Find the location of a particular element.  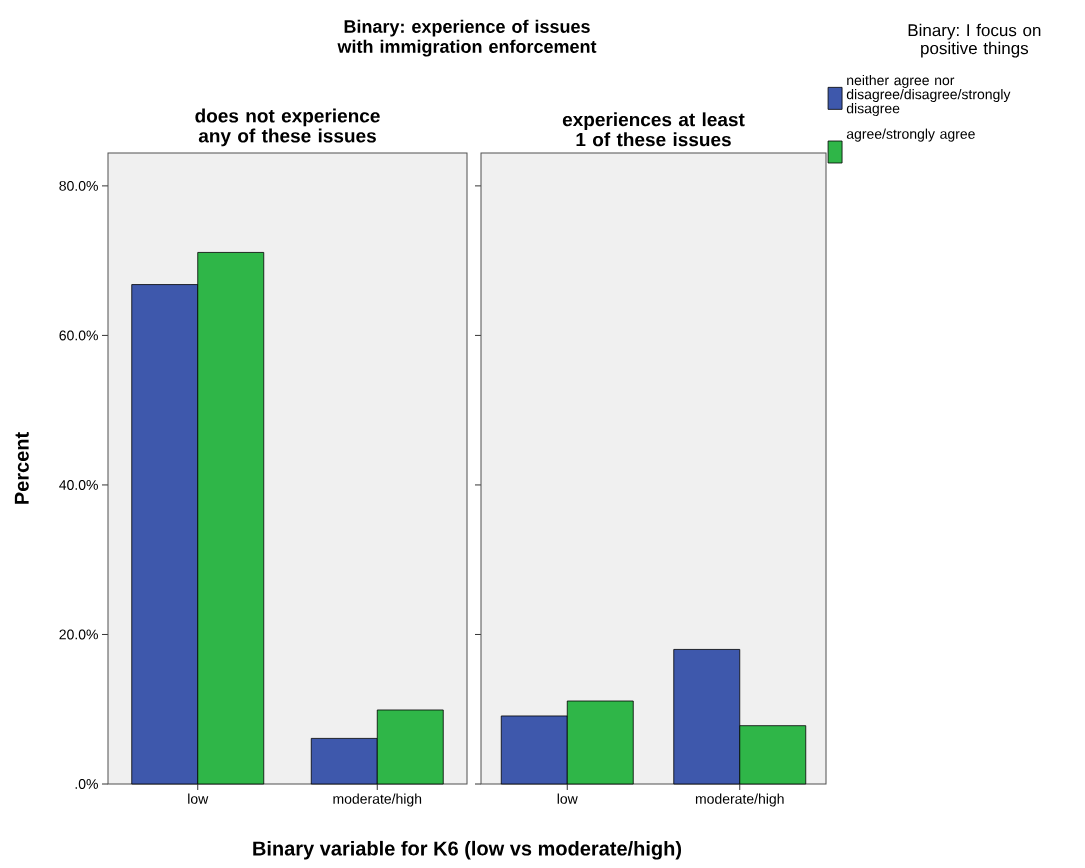

y-tick-label: .0% is located at coordinates (86, 784).